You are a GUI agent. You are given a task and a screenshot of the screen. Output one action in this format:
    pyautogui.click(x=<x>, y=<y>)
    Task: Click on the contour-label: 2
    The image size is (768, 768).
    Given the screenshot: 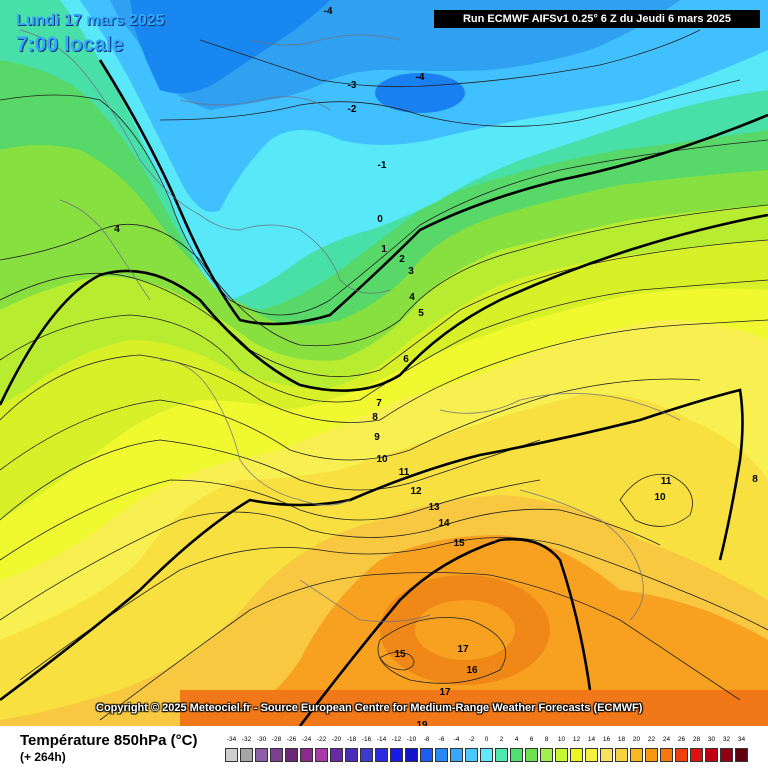 What is the action you would take?
    pyautogui.click(x=402, y=259)
    